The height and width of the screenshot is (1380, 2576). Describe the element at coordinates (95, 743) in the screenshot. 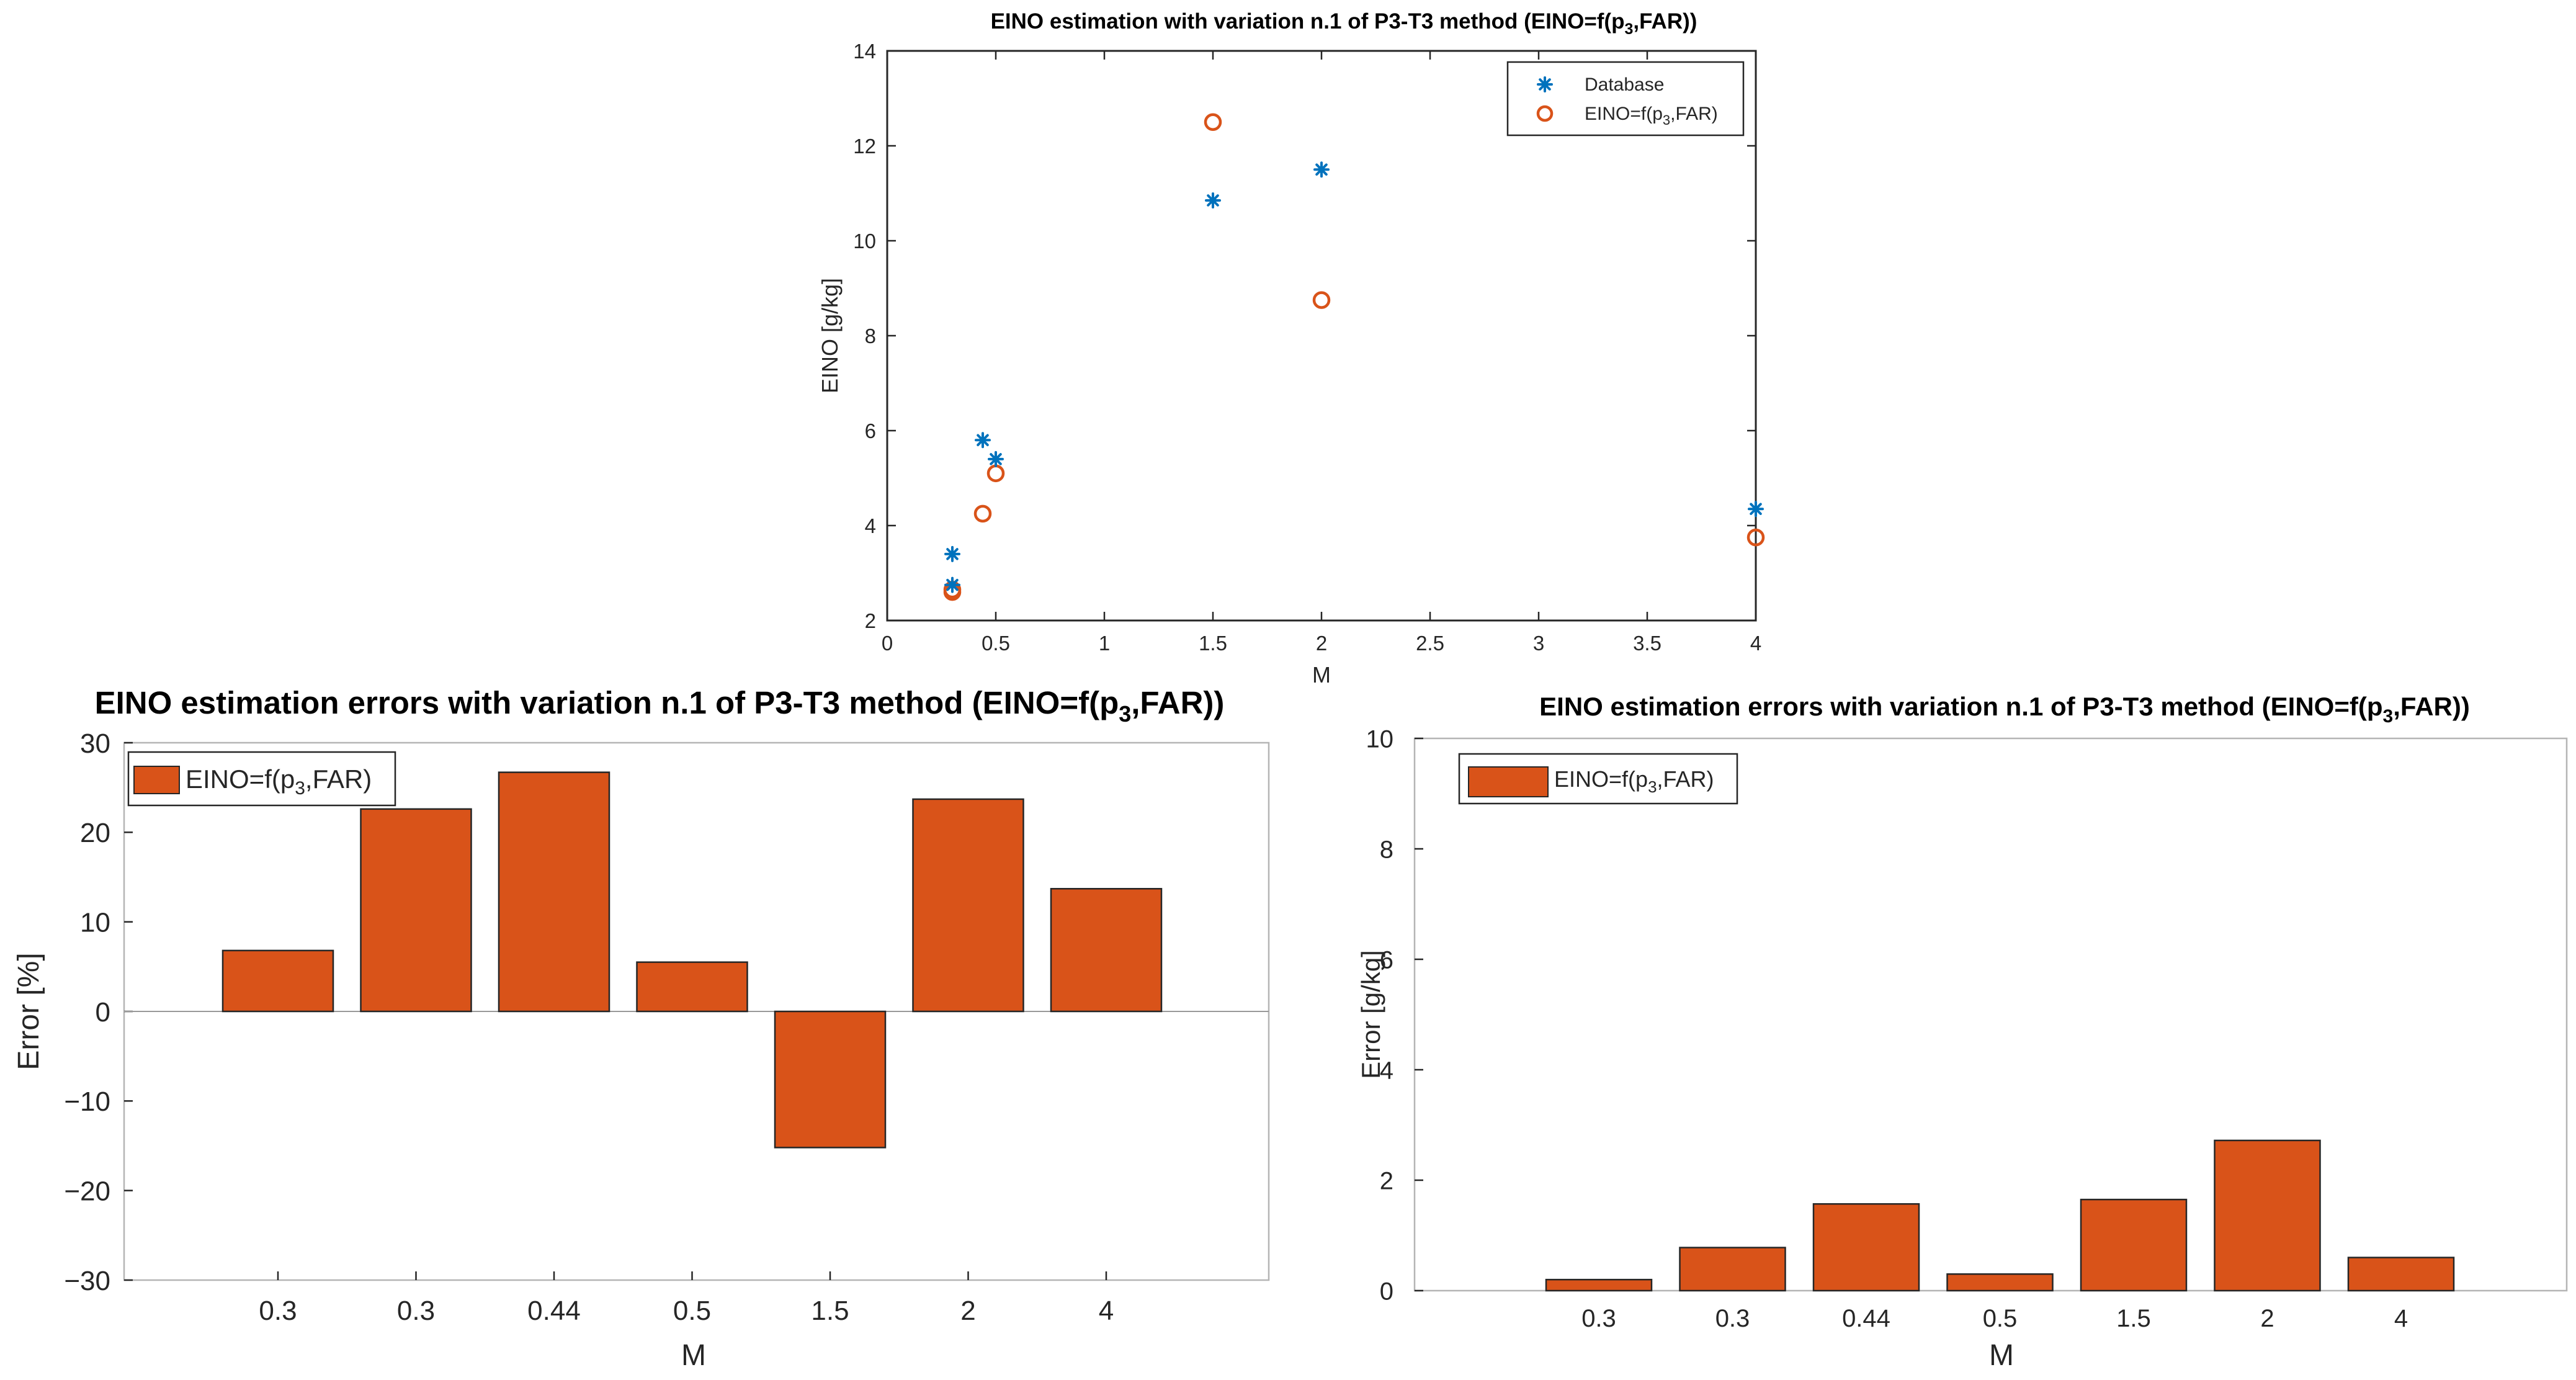

I see `y-tick-label: 30` at that location.